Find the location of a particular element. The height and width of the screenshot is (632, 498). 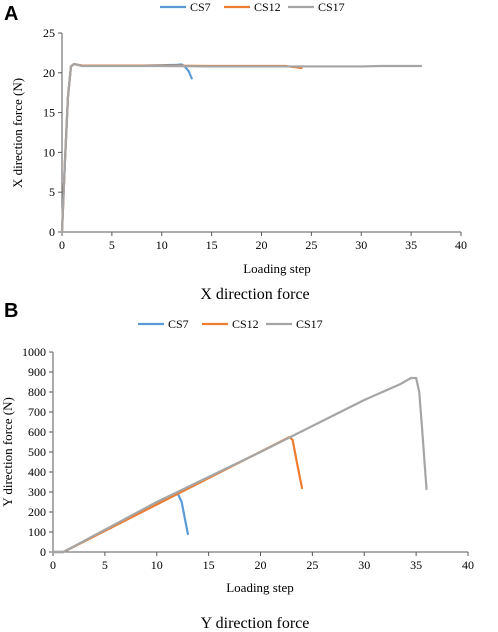

panel-a-x-tick-label: 40 is located at coordinates (461, 245).